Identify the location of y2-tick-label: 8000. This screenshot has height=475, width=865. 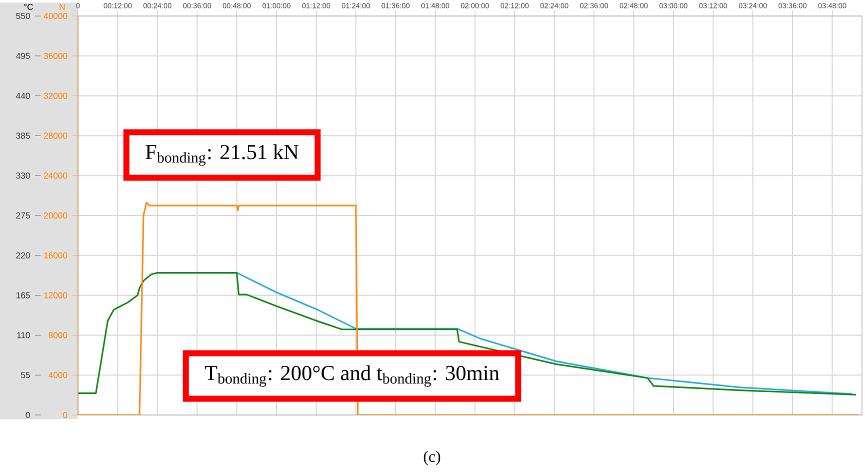
(58, 335).